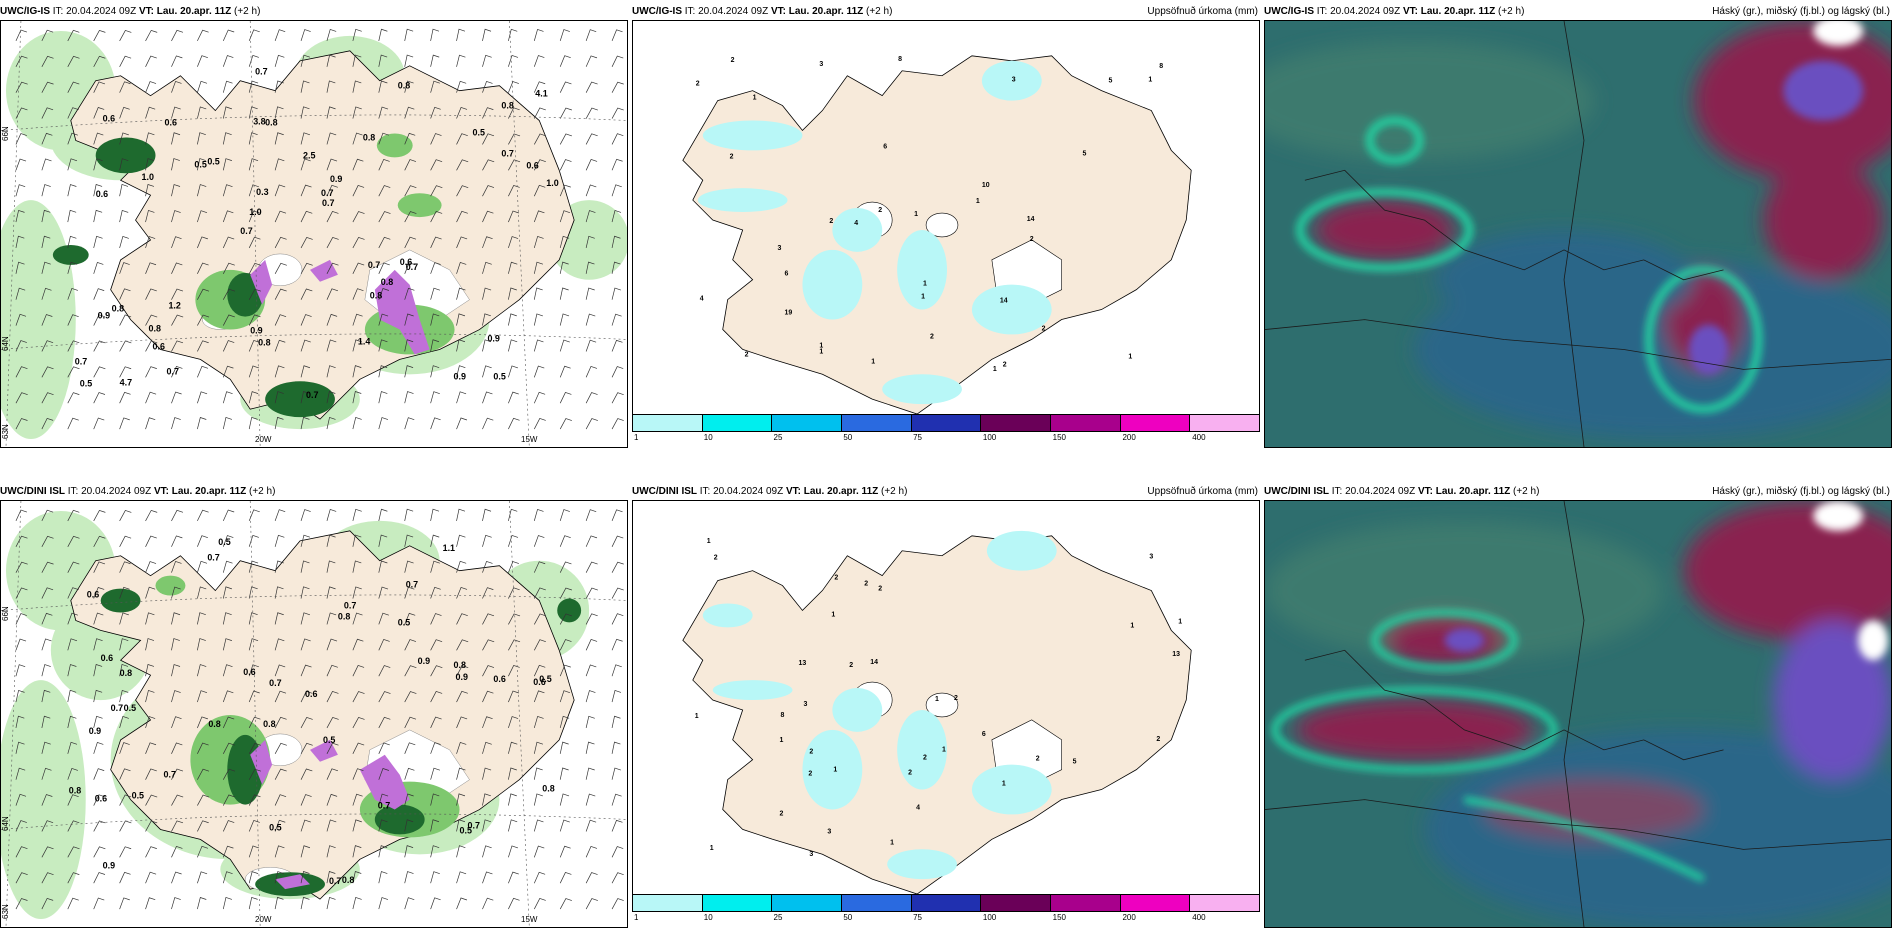 The height and width of the screenshot is (950, 1900). Describe the element at coordinates (708, 437) in the screenshot. I see `colorbar-label: 10` at that location.